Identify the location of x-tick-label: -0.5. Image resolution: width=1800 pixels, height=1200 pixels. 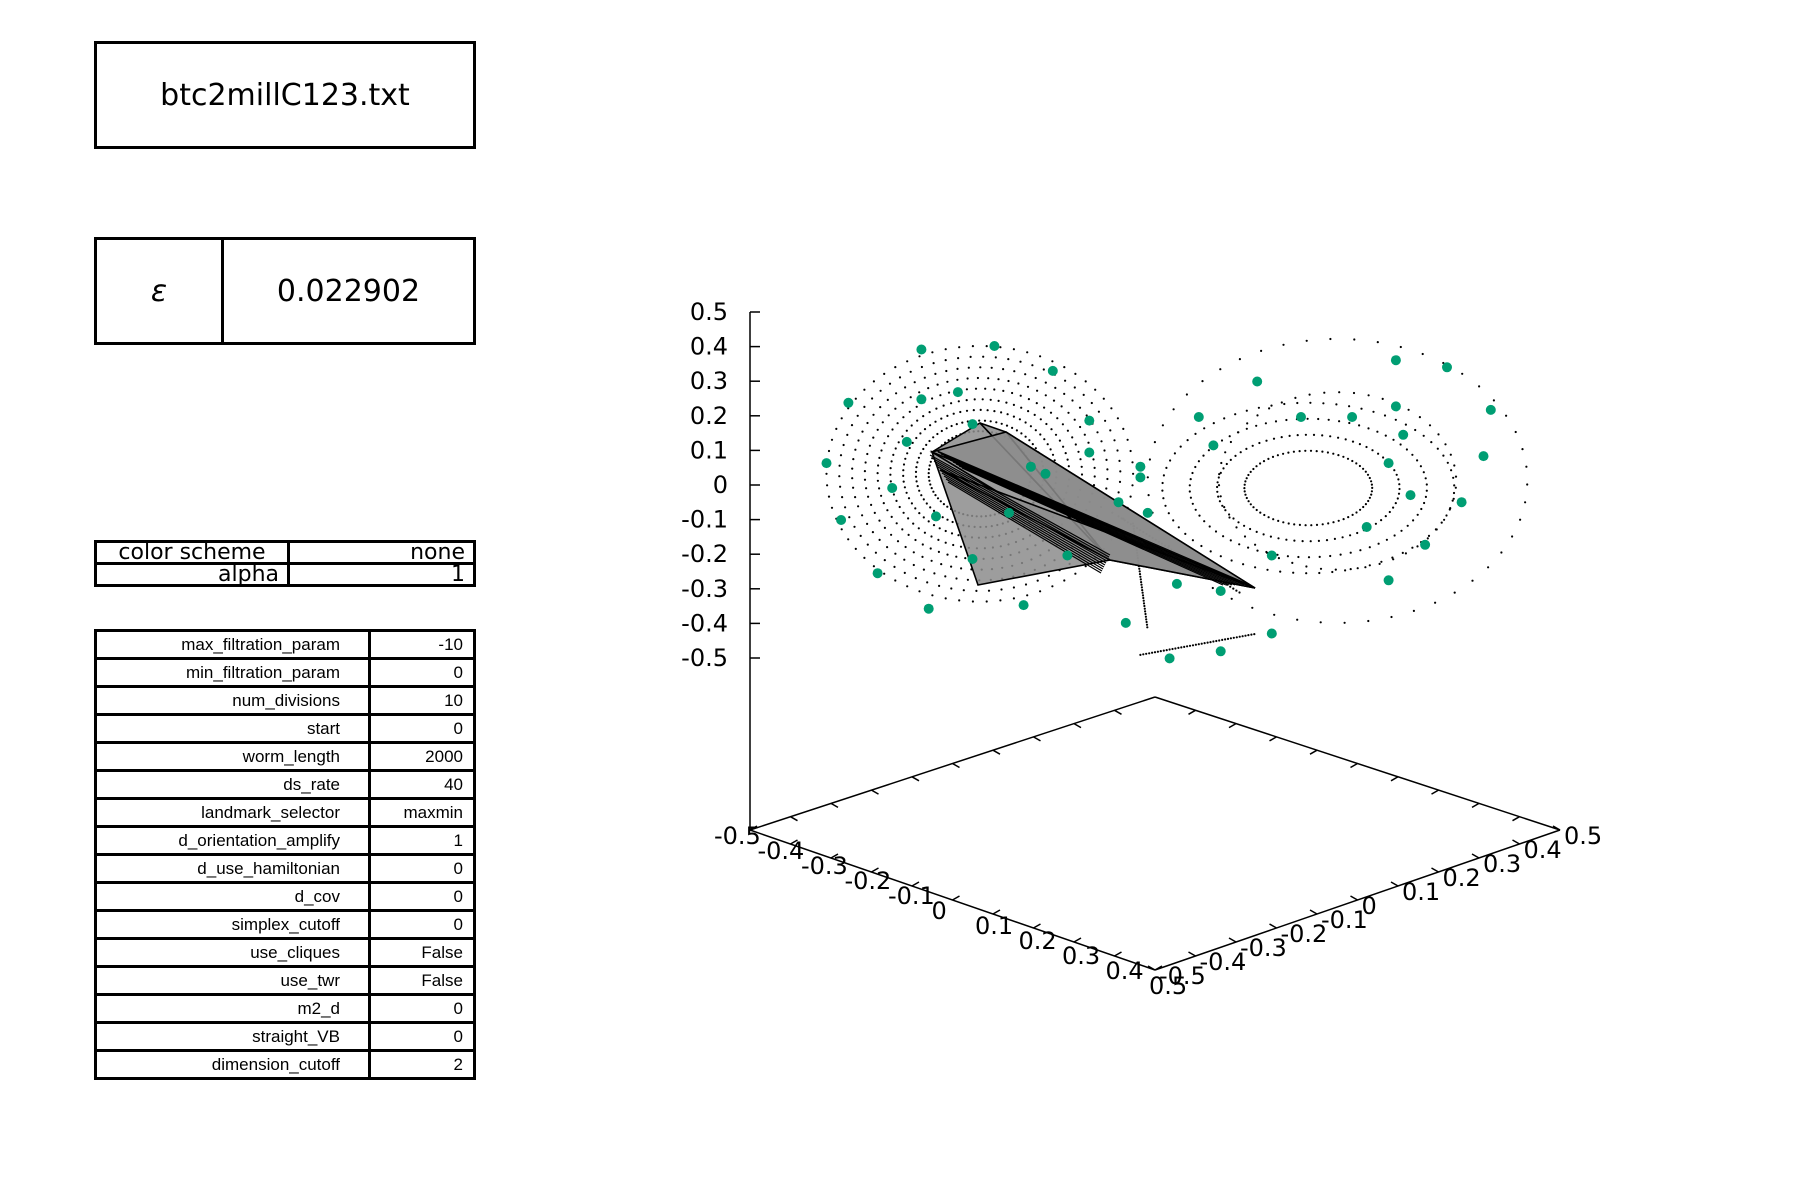
(737, 836).